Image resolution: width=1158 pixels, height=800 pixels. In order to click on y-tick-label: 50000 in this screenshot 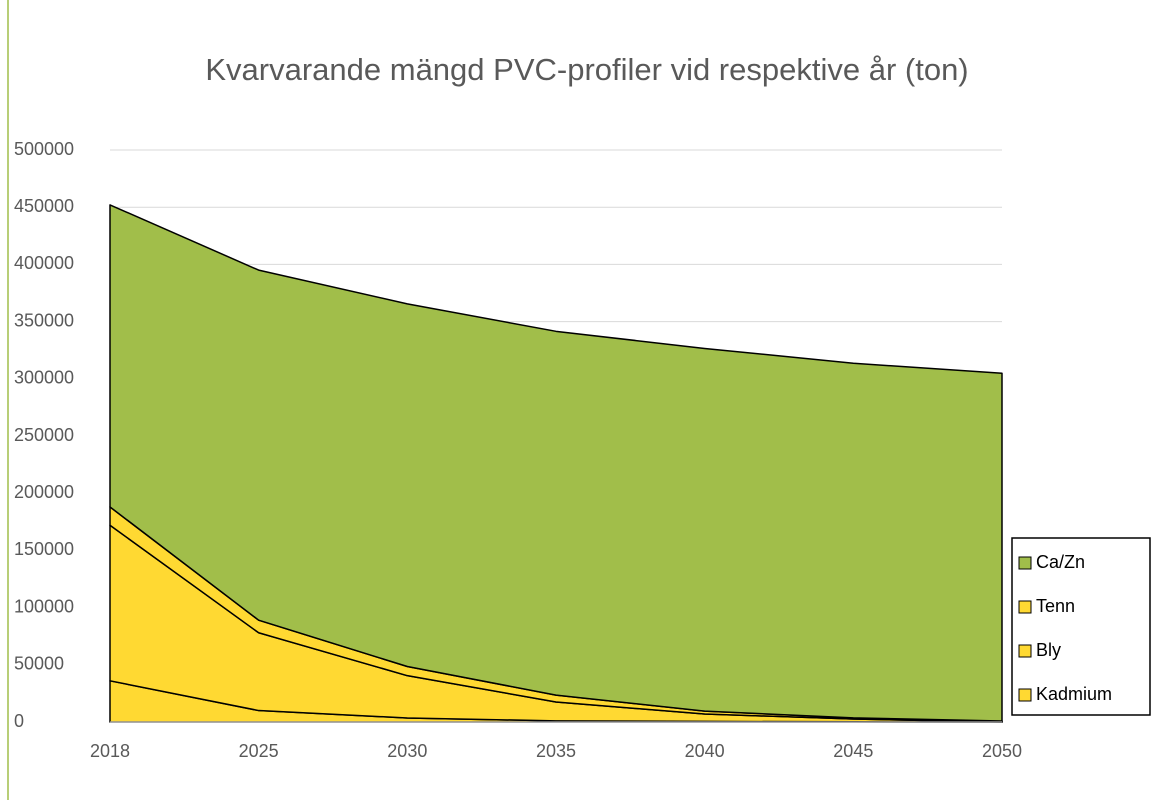, I will do `click(39, 664)`.